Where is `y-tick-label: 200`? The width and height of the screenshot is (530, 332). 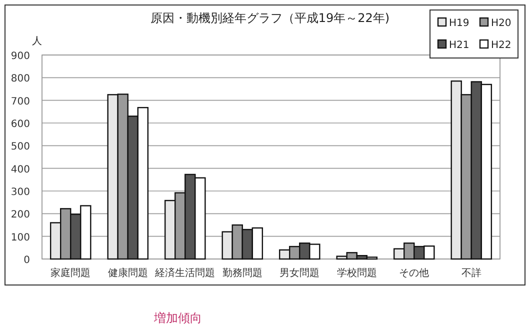
y-tick-label: 200 is located at coordinates (20, 215).